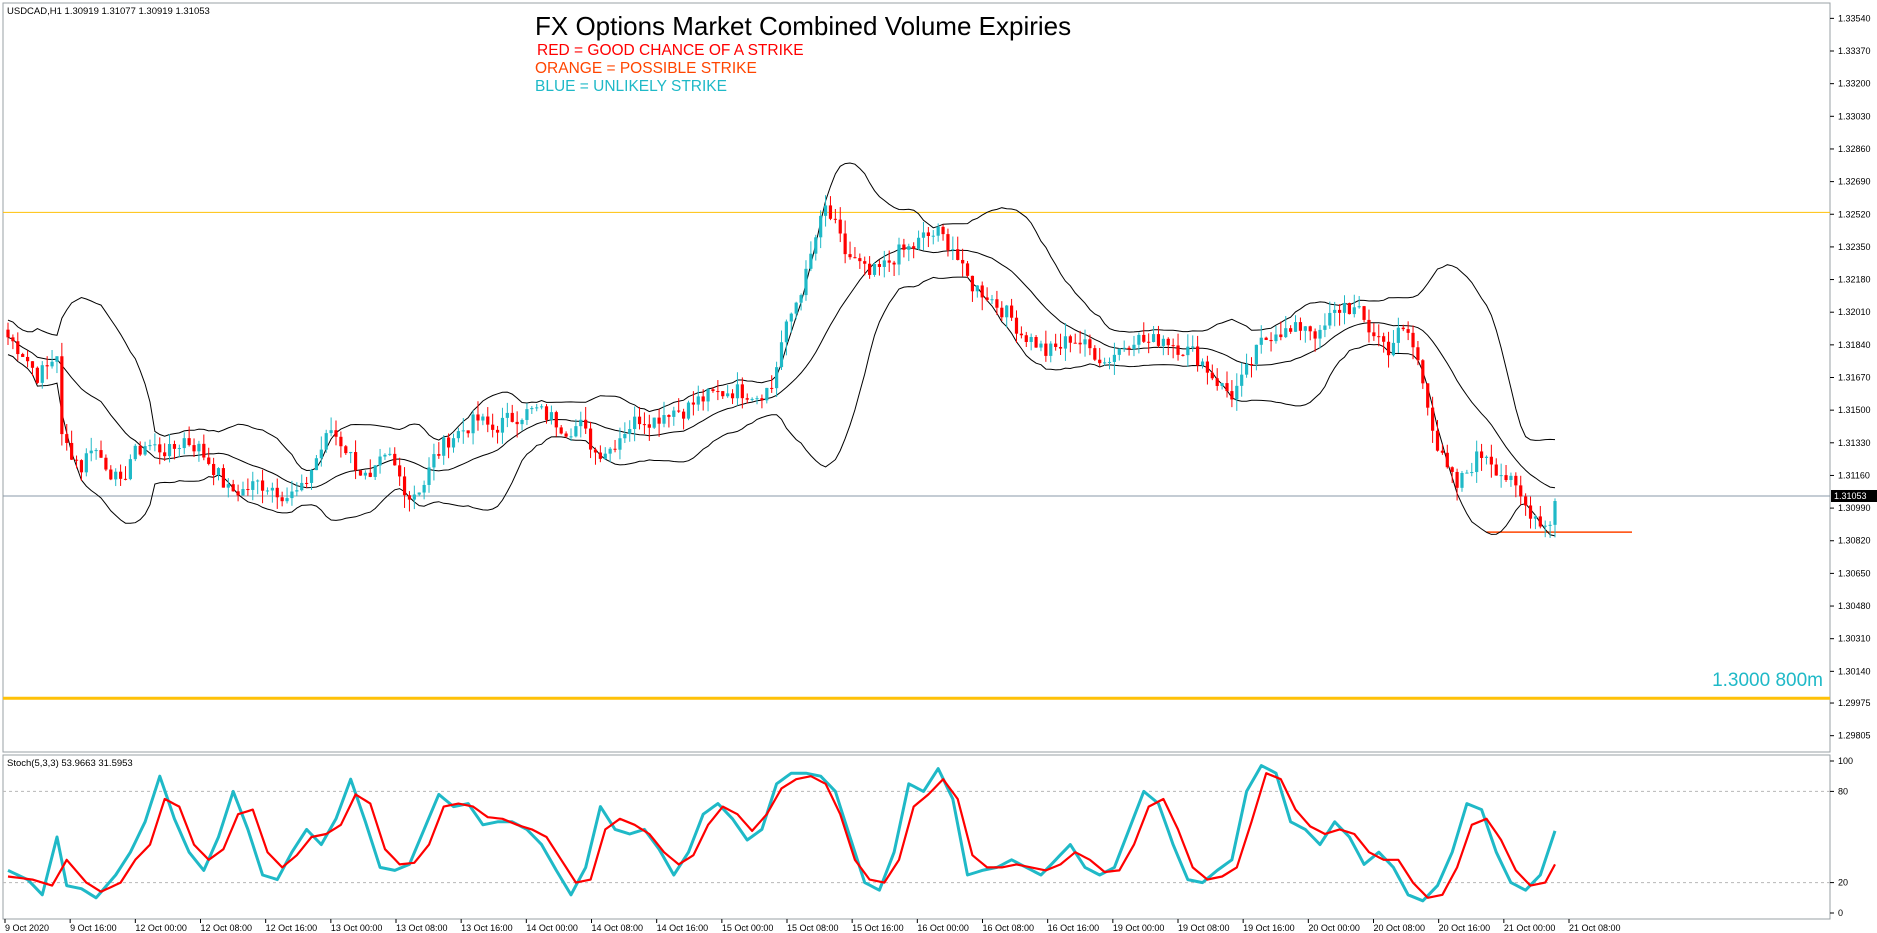 The image size is (1877, 933). What do you see at coordinates (1009, 928) in the screenshot?
I see `time-tick-label: 16 Oct 08:00` at bounding box center [1009, 928].